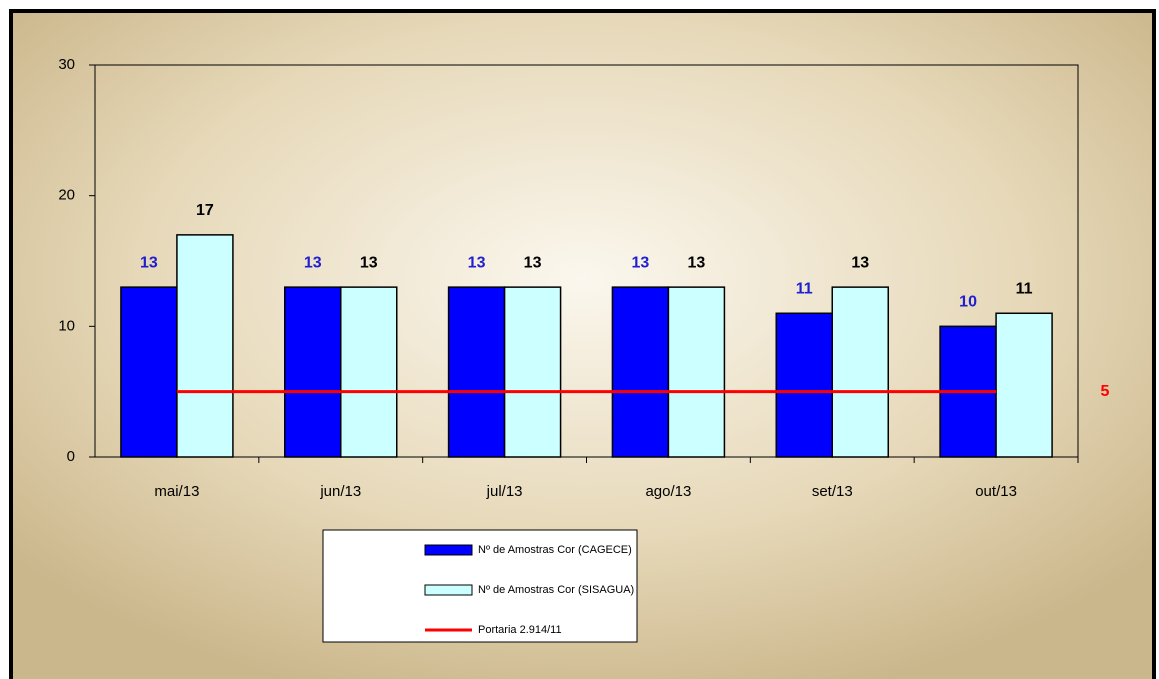  Describe the element at coordinates (66, 64) in the screenshot. I see `y-tick-label: 30` at that location.